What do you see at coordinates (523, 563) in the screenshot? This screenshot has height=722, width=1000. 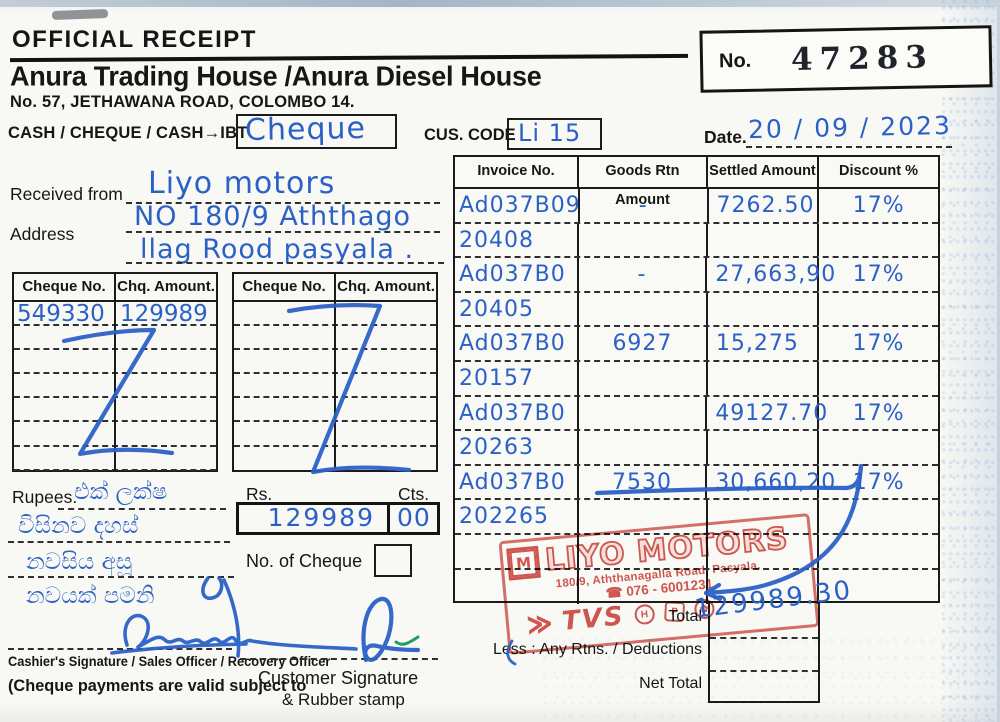 I see `stamp-m-logo: M` at bounding box center [523, 563].